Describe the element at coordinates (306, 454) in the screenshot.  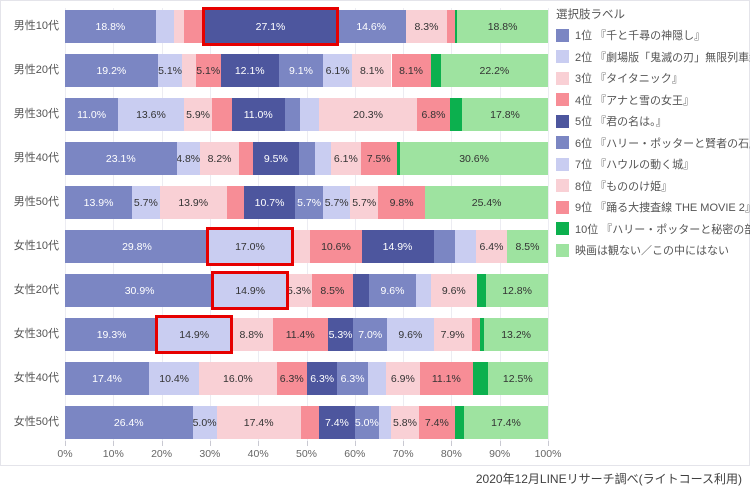
I see `x-axis-label: 50%` at that location.